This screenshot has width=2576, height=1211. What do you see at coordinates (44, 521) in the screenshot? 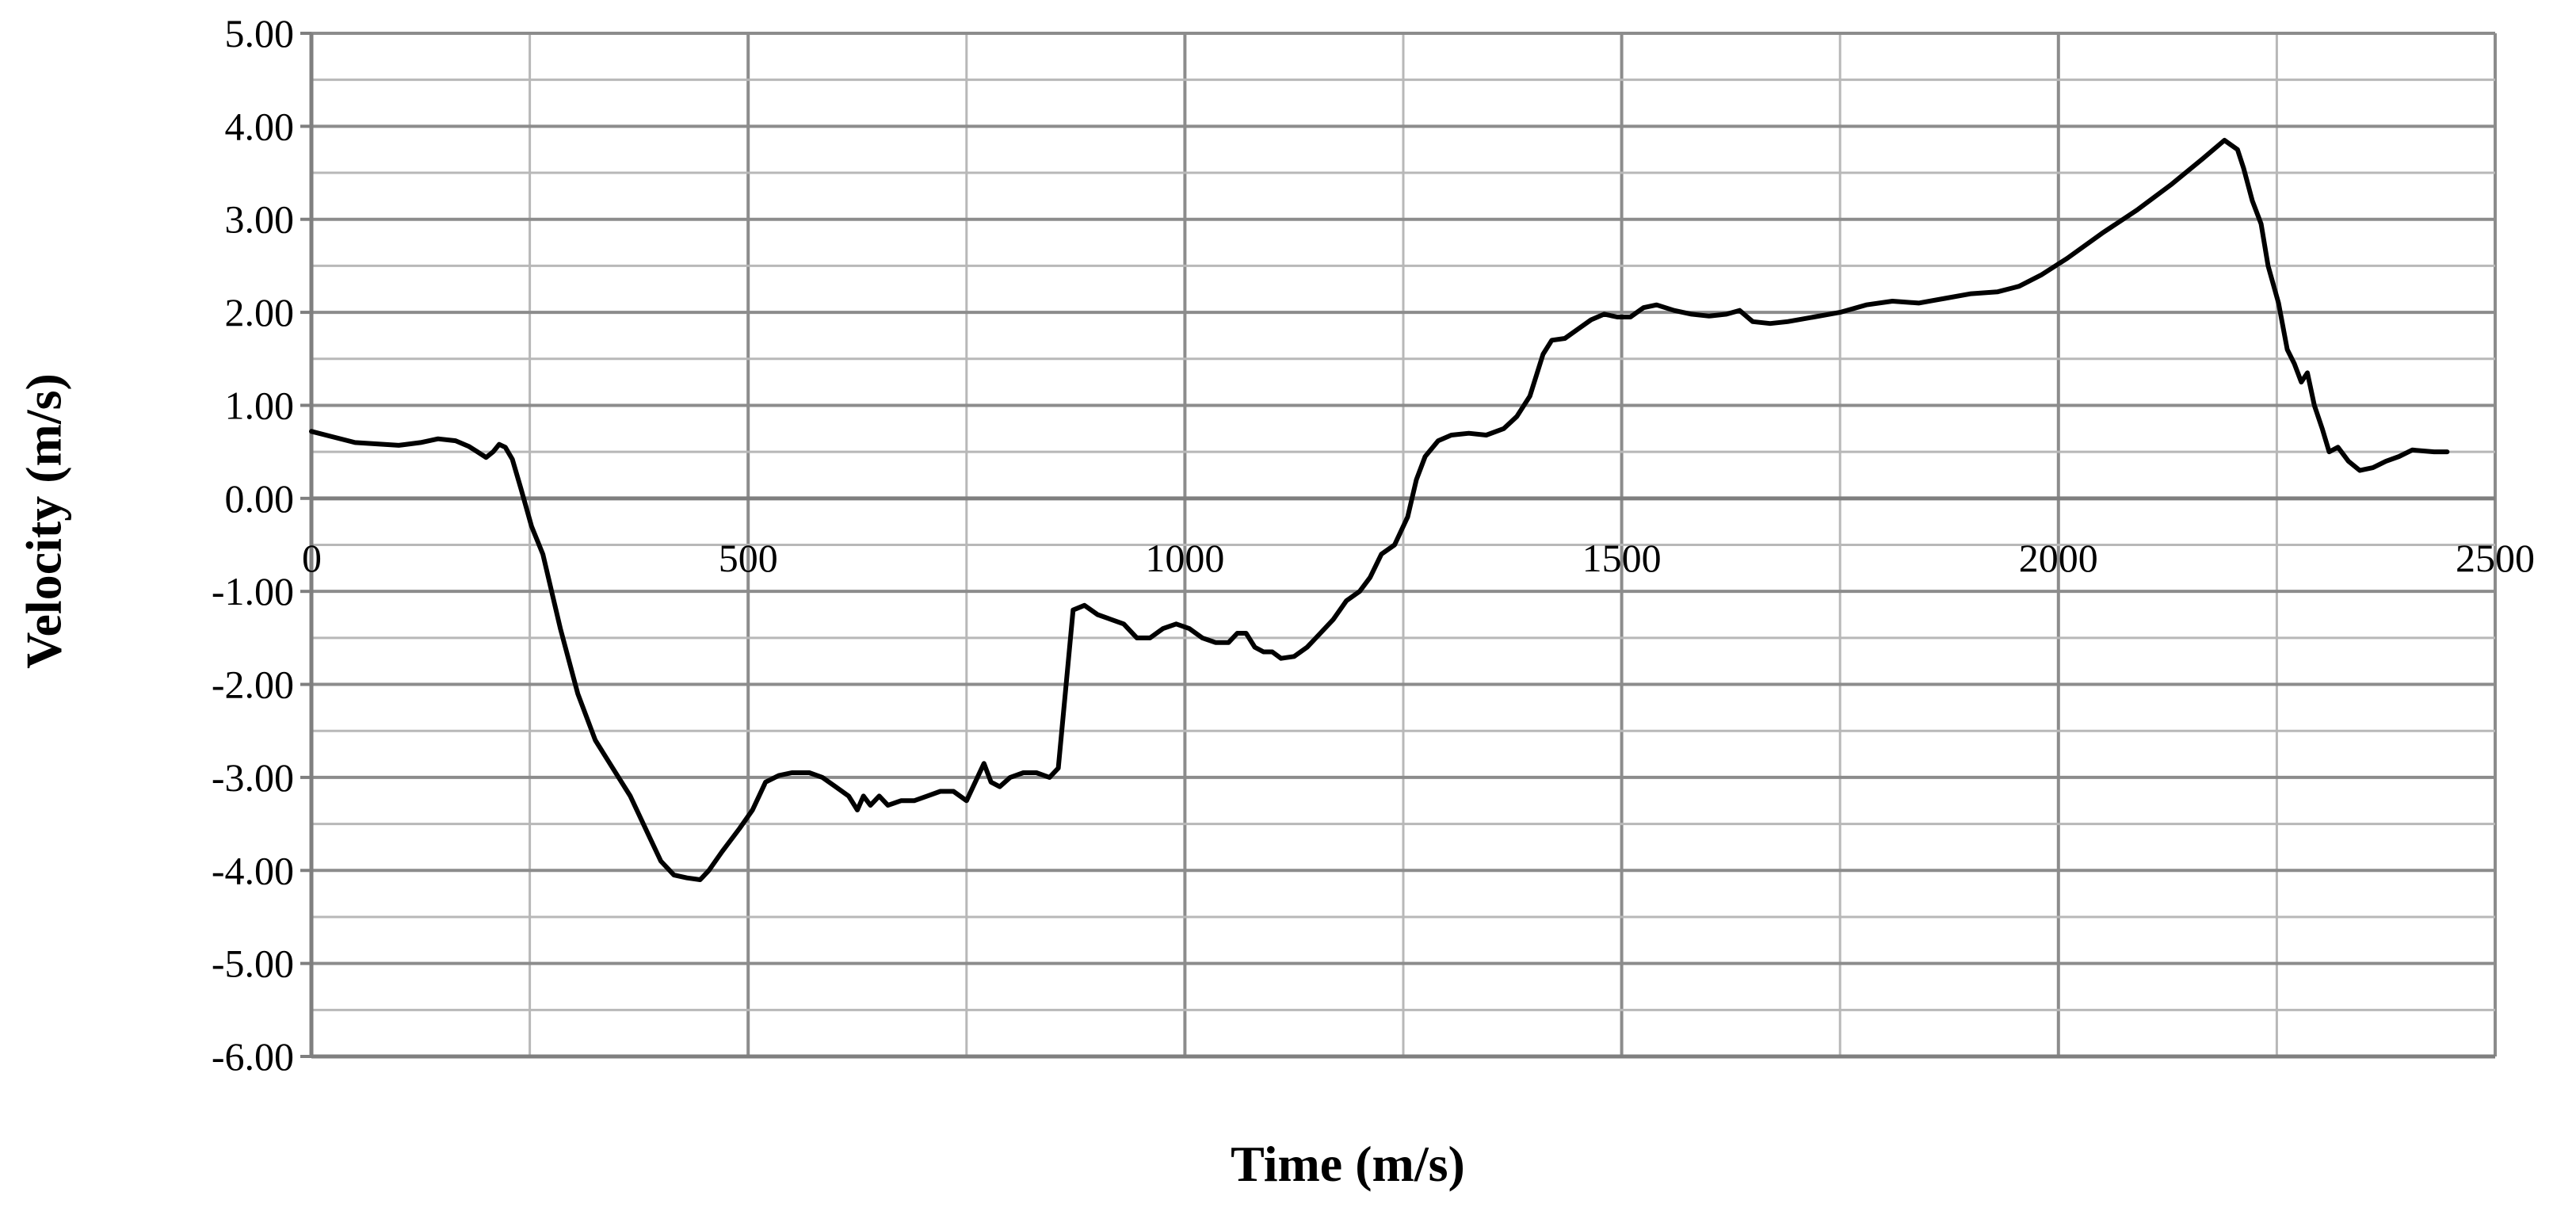
I see `y-axis-title: Velocity (m/s)` at bounding box center [44, 521].